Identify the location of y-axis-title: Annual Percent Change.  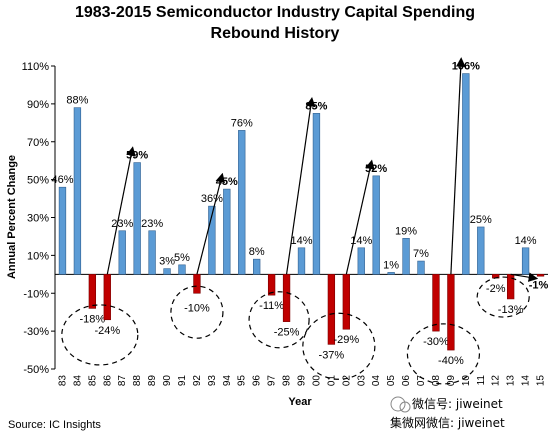
(12, 217).